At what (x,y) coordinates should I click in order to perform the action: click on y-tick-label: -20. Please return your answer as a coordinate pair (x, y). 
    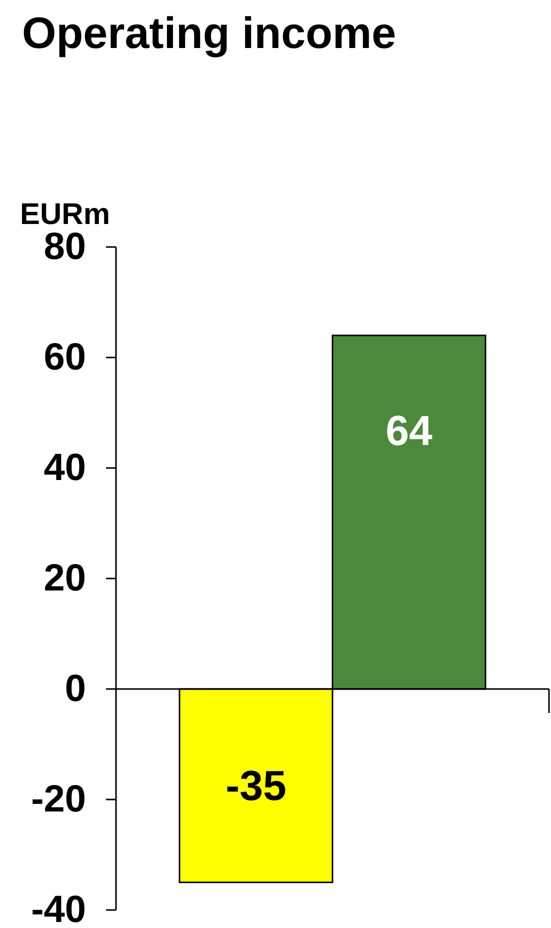
    Looking at the image, I should click on (58, 799).